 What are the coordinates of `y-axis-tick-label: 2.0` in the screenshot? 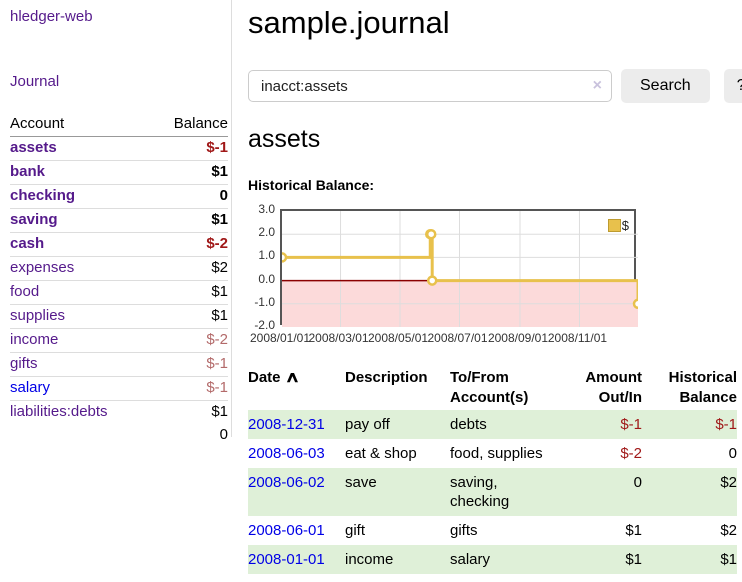 It's located at (266, 232).